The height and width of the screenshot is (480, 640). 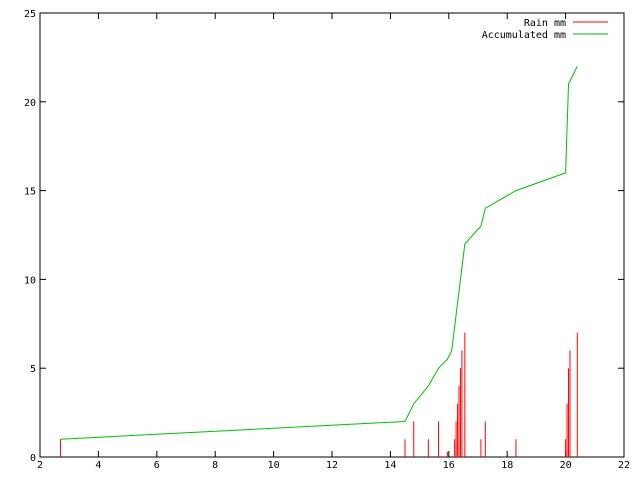 What do you see at coordinates (566, 465) in the screenshot?
I see `x-tick-label: 20` at bounding box center [566, 465].